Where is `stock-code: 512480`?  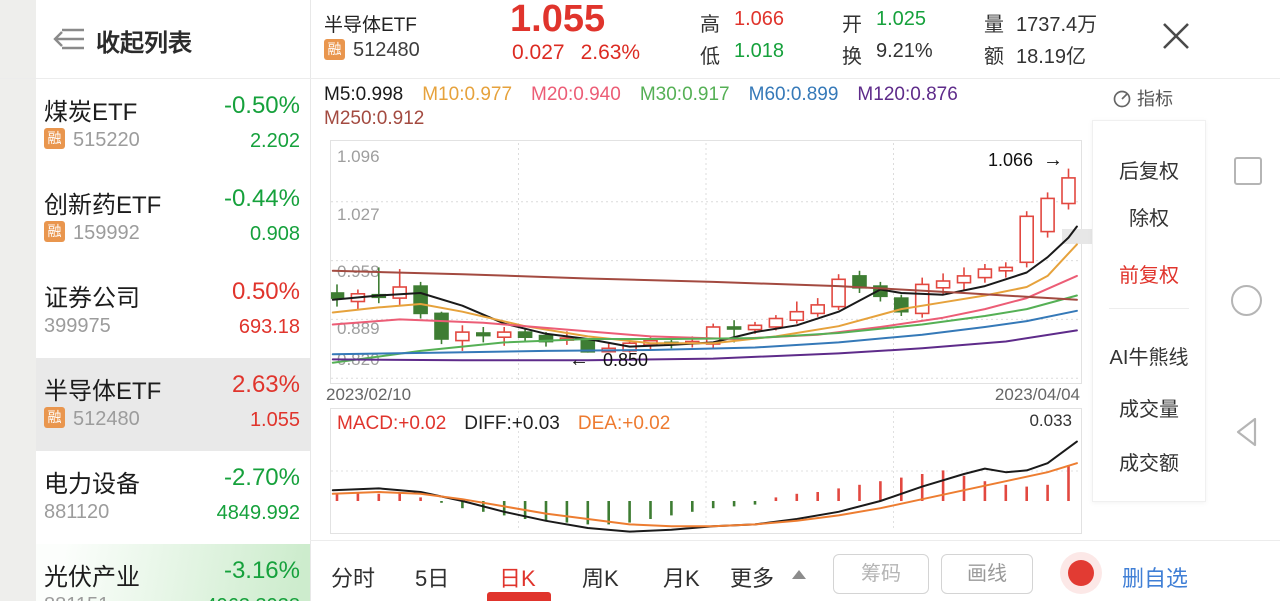
stock-code: 512480 is located at coordinates (386, 50).